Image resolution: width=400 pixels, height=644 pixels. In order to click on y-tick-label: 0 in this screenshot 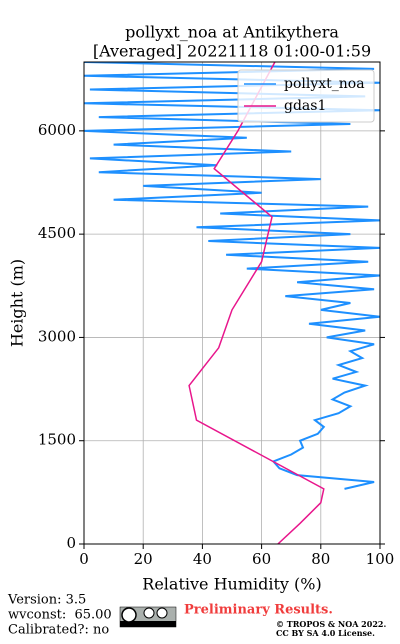, I will do `click(71, 543)`.